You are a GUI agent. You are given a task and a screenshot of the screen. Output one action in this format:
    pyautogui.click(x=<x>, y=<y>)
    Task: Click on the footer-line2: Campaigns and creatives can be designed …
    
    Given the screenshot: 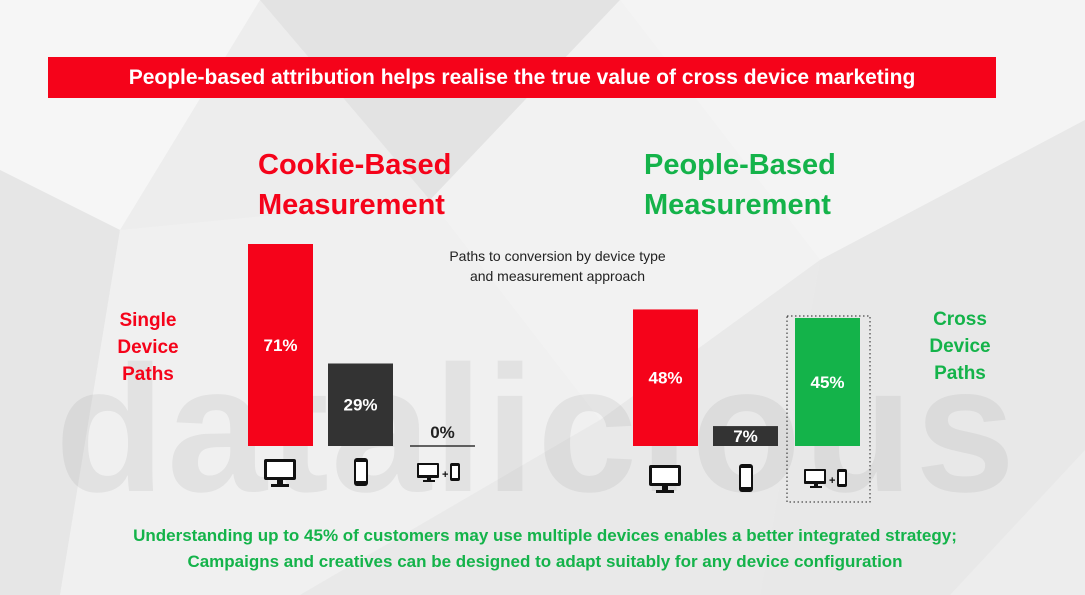 What is the action you would take?
    pyautogui.click(x=545, y=561)
    